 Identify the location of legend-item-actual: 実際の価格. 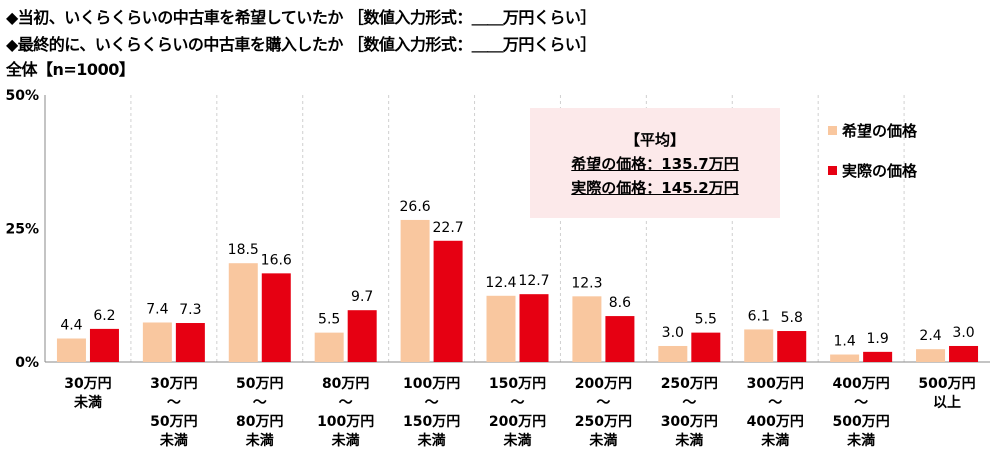
(872, 170).